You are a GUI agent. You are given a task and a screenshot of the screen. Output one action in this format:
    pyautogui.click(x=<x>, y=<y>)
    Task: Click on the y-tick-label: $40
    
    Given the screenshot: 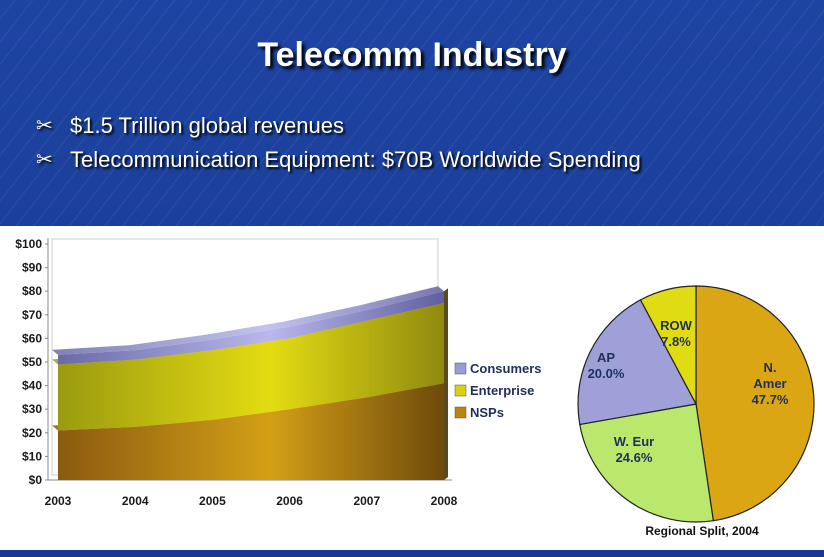 What is the action you would take?
    pyautogui.click(x=32, y=386)
    